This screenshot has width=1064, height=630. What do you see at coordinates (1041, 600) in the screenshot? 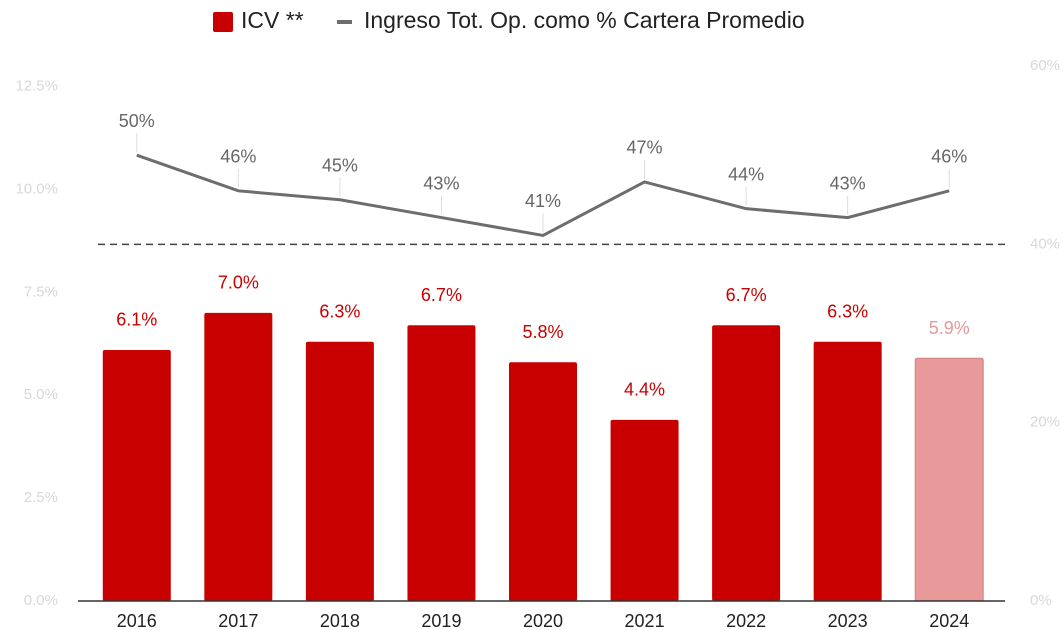
I see `y2-tick-label: 0%` at bounding box center [1041, 600].